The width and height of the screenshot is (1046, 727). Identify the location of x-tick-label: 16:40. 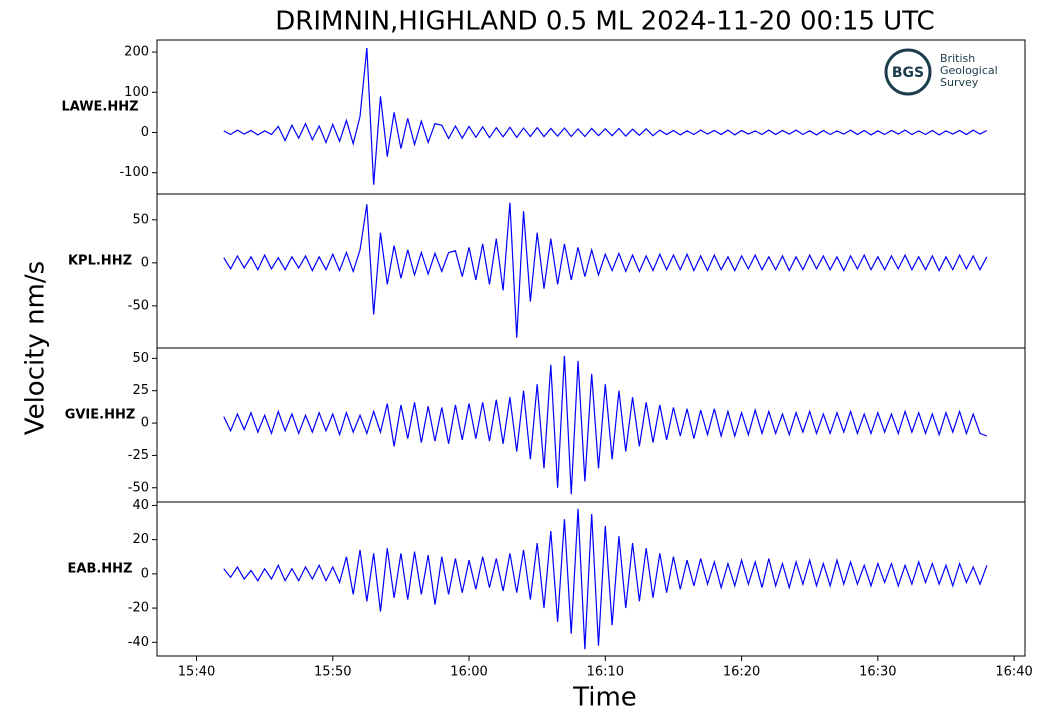
(1013, 672).